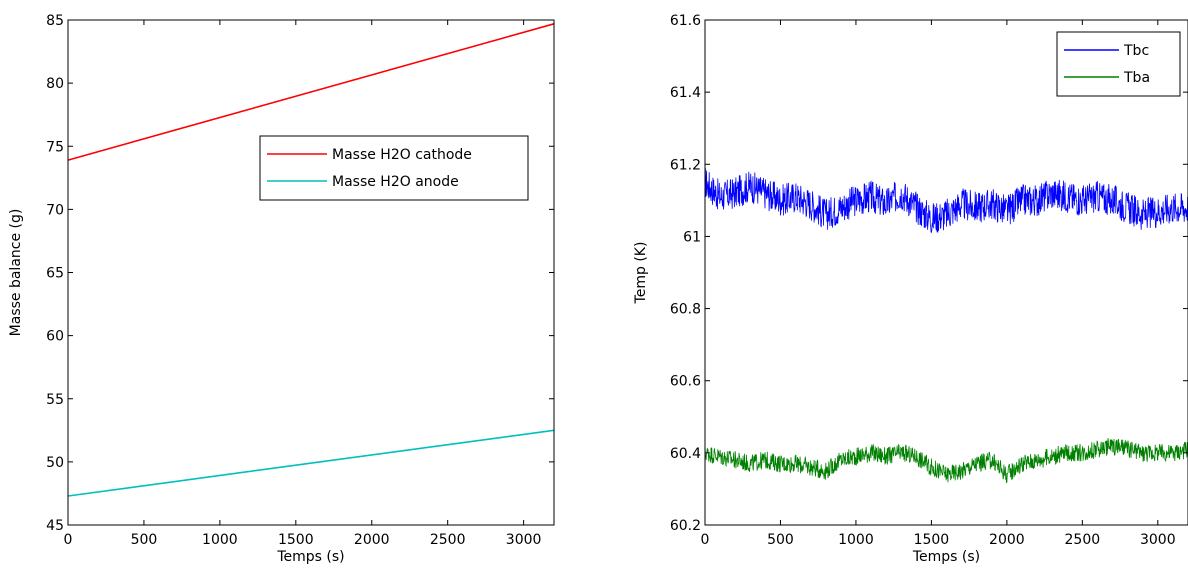  I want to click on y-tick-label: 45, so click(55, 526).